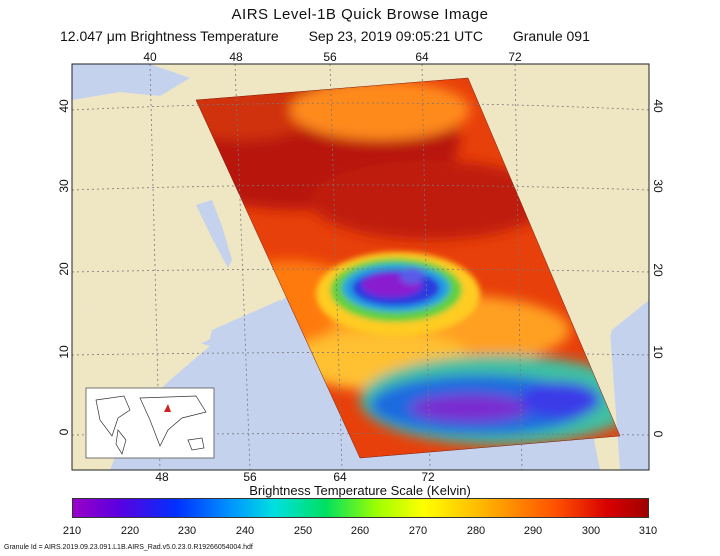 The height and width of the screenshot is (556, 720). Describe the element at coordinates (591, 531) in the screenshot. I see `colorbar-tick: 300` at that location.